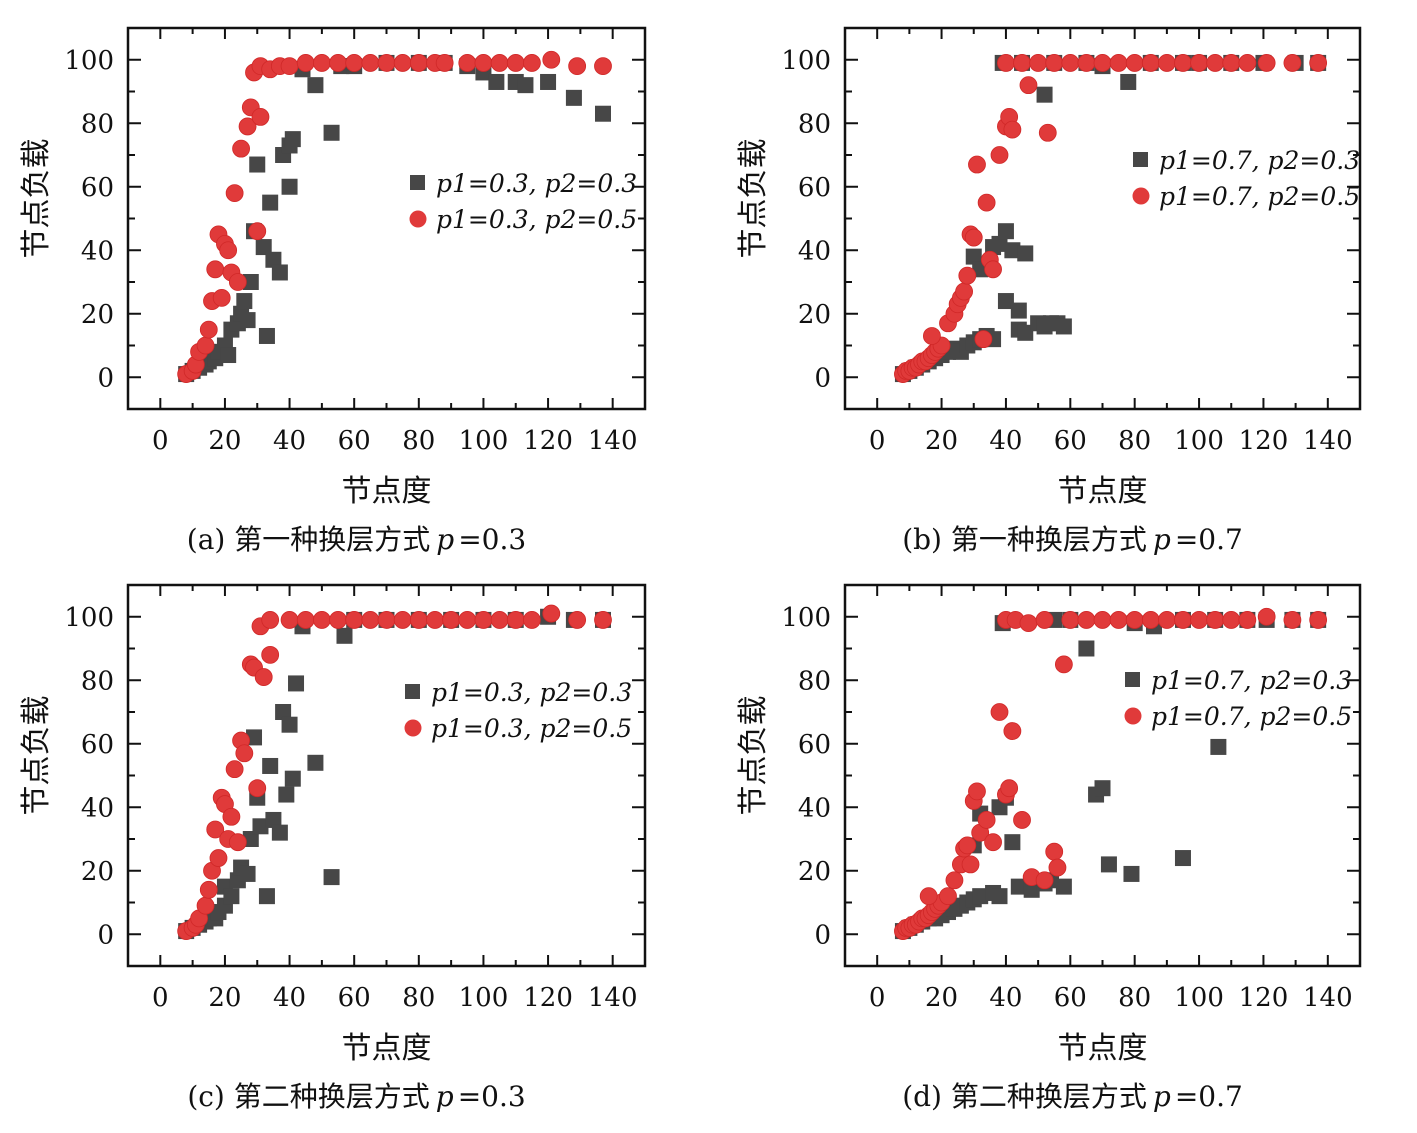 This screenshot has width=1417, height=1133. What do you see at coordinates (941, 998) in the screenshot?
I see `x-tick-label: 20` at bounding box center [941, 998].